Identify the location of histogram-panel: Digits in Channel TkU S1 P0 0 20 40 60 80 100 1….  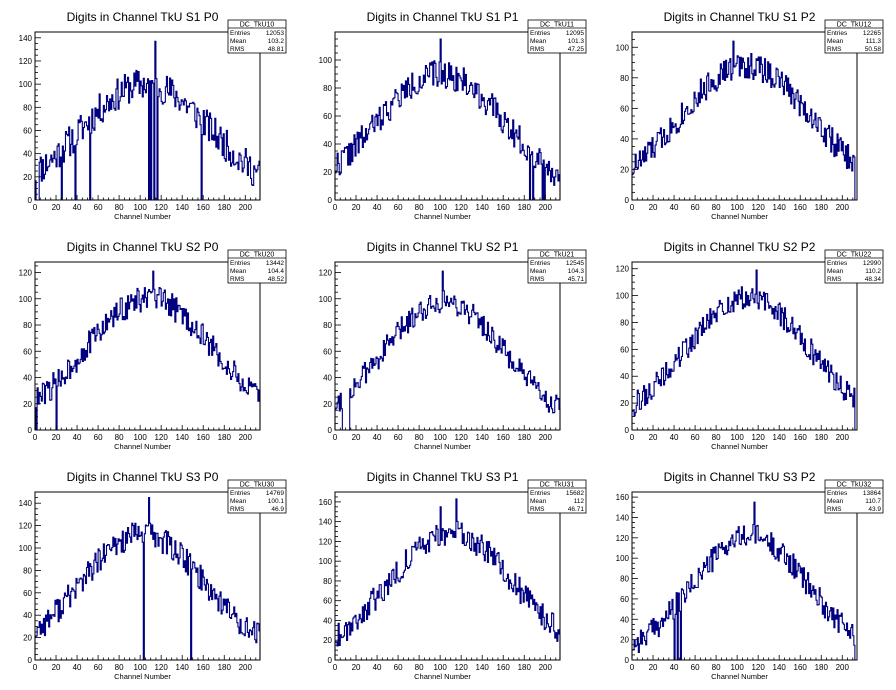
(153, 115).